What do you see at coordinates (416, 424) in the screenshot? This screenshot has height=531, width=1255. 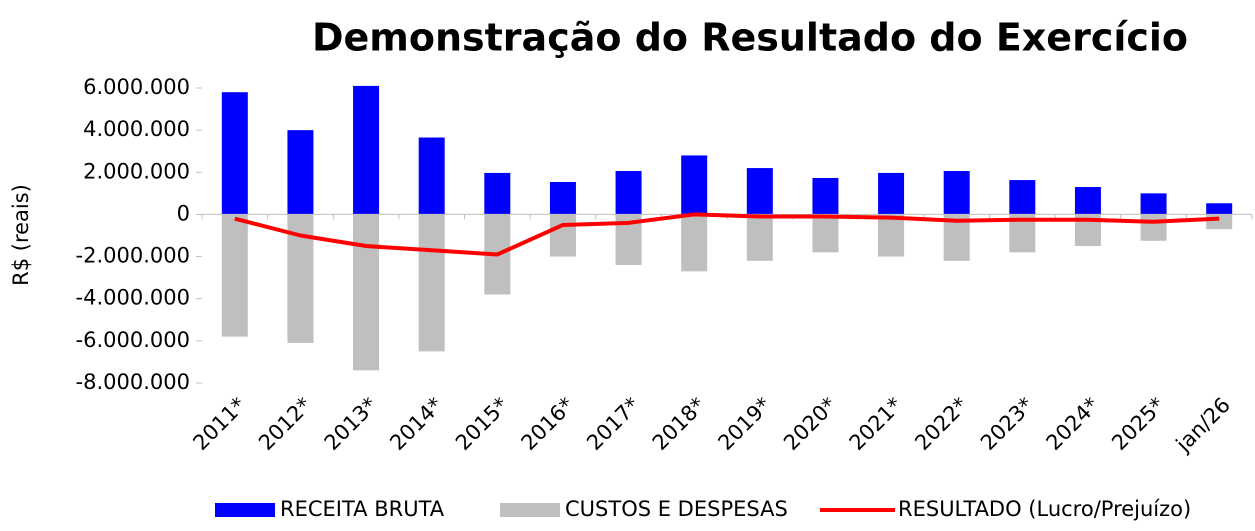 I see `x-tick-label: 2014*` at bounding box center [416, 424].